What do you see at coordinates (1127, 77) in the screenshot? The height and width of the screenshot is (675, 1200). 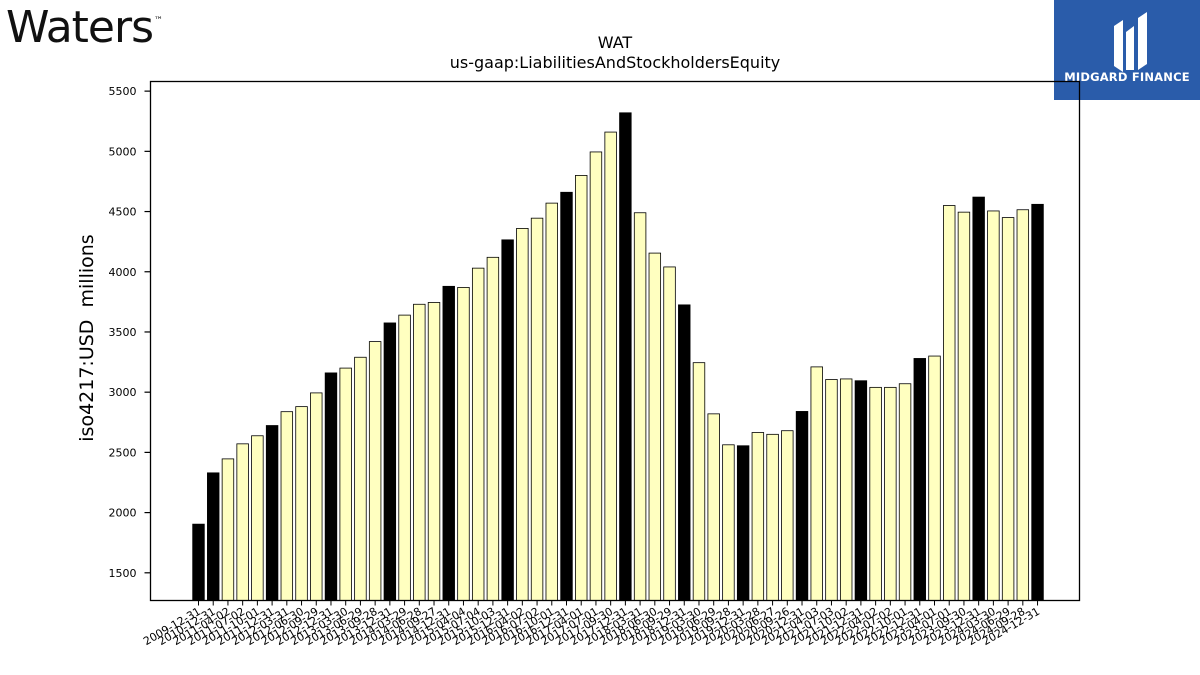 I see `midgard-logo-text: MIDGARD FINANCE` at bounding box center [1127, 77].